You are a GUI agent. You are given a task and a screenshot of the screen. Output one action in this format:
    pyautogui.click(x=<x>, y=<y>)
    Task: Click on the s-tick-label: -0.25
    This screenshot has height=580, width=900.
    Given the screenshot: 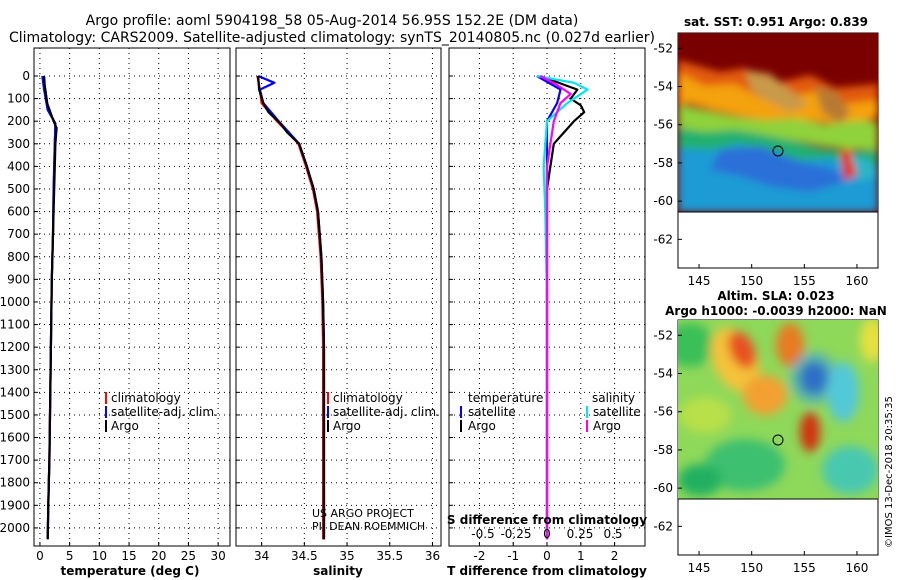 What is the action you would take?
    pyautogui.click(x=515, y=534)
    